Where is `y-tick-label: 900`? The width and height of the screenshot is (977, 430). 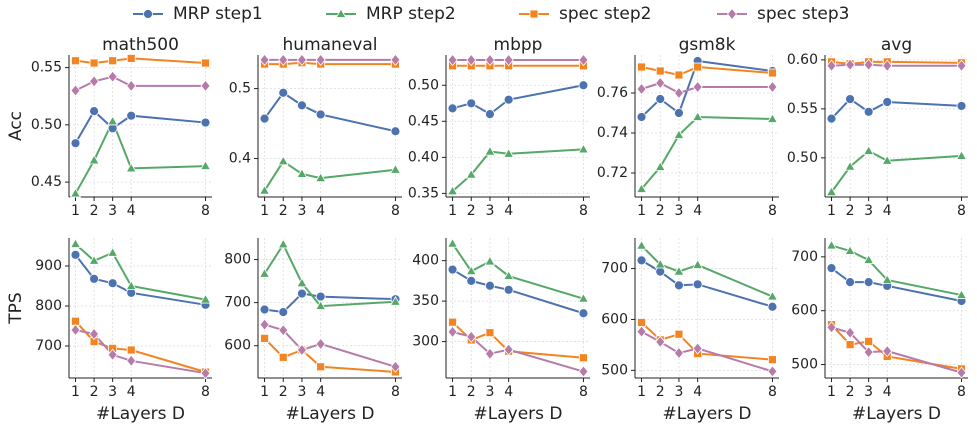
y-tick-label: 900 is located at coordinates (48, 266).